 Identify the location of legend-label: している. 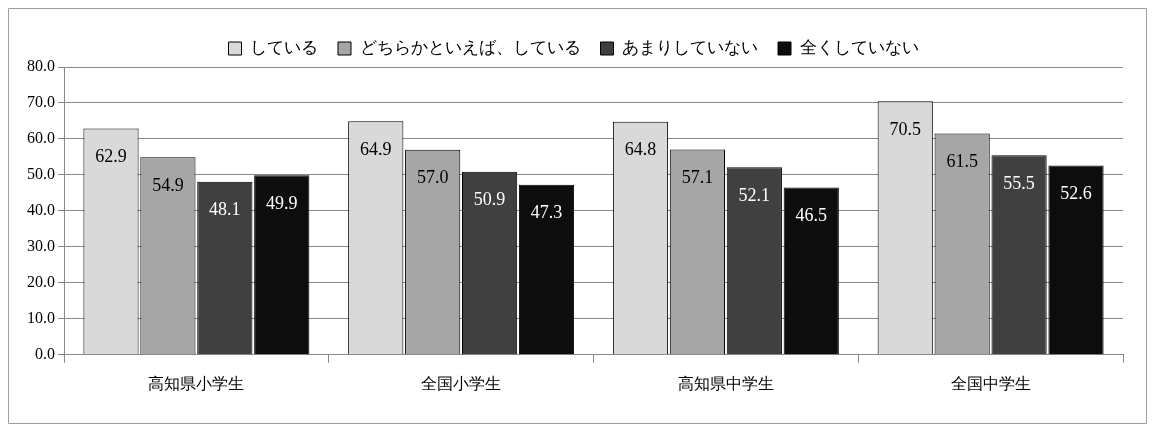
(284, 47).